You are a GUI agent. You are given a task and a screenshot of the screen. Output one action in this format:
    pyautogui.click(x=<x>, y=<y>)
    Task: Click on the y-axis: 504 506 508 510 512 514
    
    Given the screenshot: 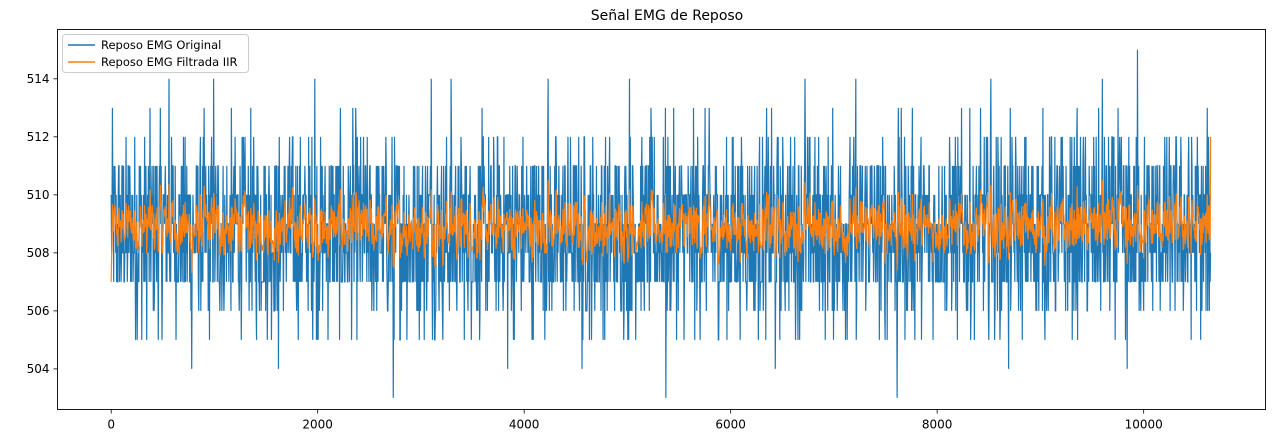 What is the action you would take?
    pyautogui.click(x=42, y=224)
    